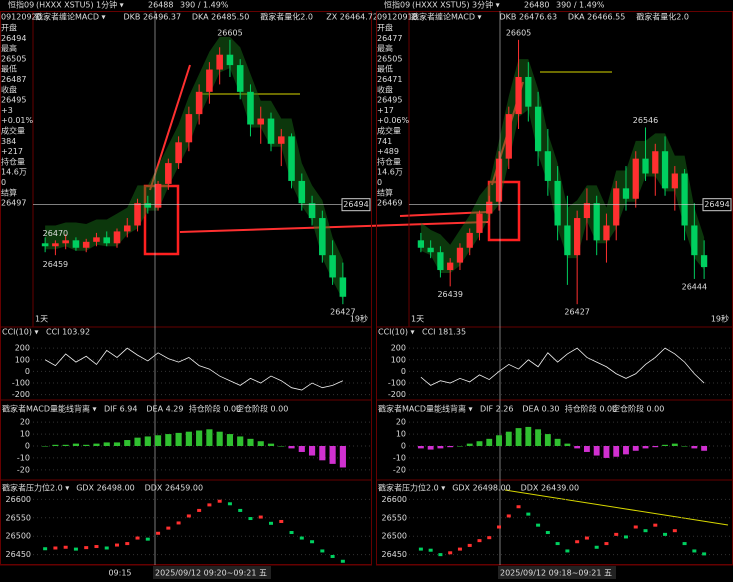 The image size is (733, 582). I want to click on price-label: 26605, so click(229, 32).